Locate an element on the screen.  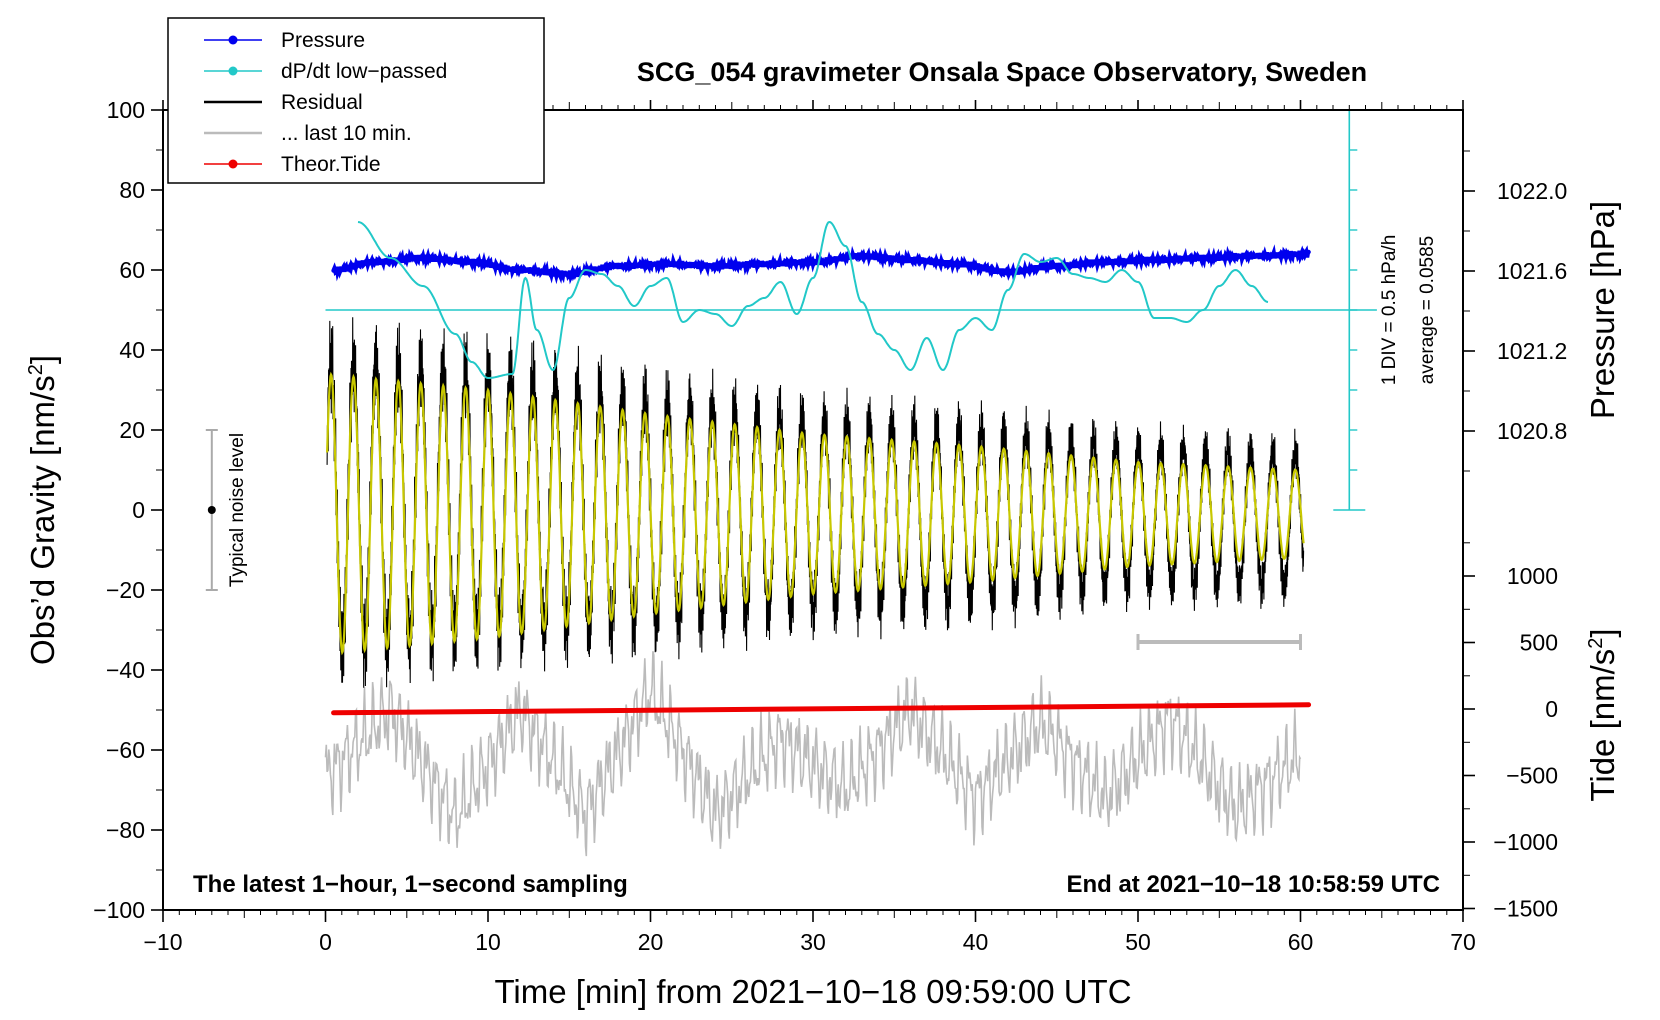
gravity-tick-label: 0 is located at coordinates (138, 510).